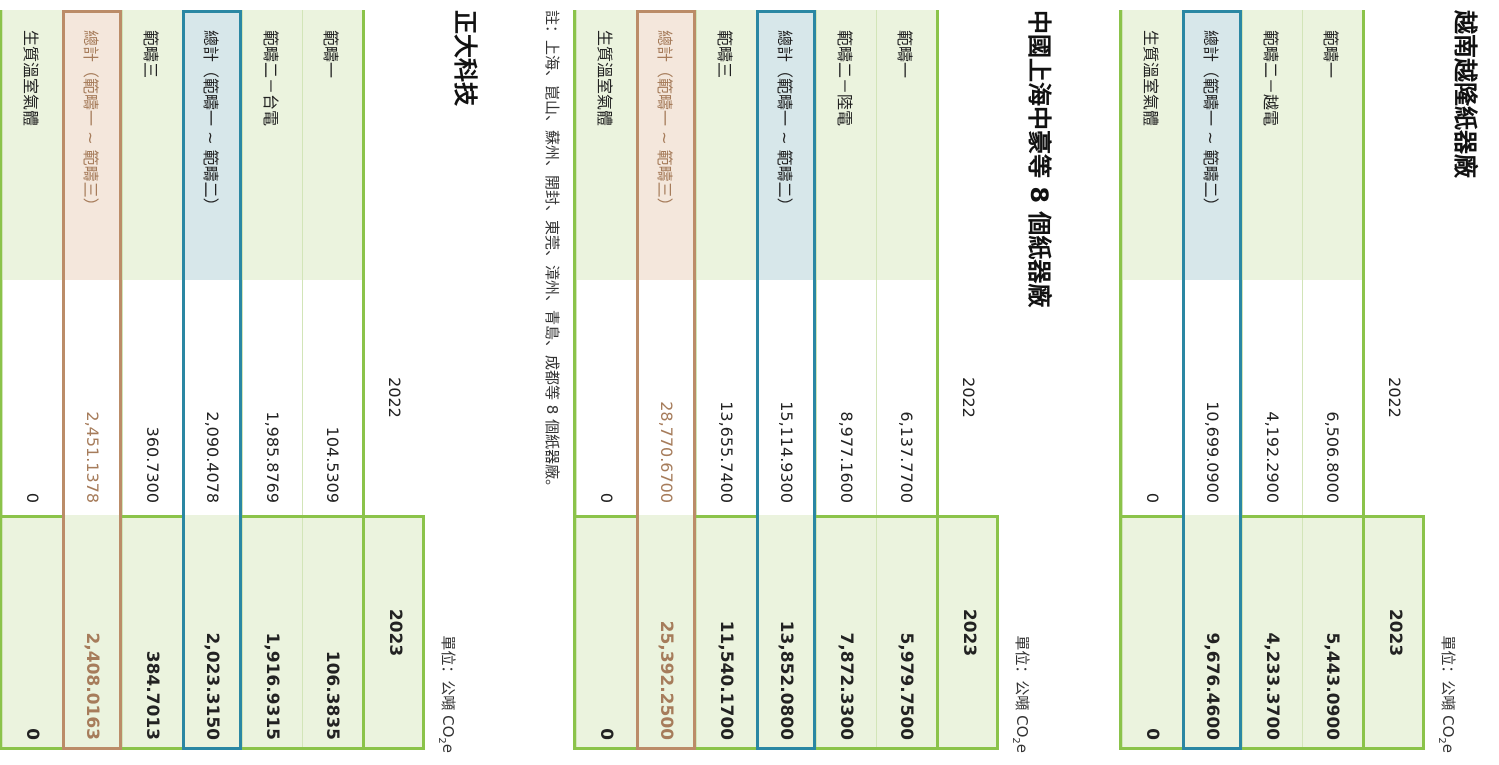 The width and height of the screenshot is (1499, 765). I want to click on table-row: 範疇二－陸電 8,977.1600 7,872.3300, so click(846, 380).